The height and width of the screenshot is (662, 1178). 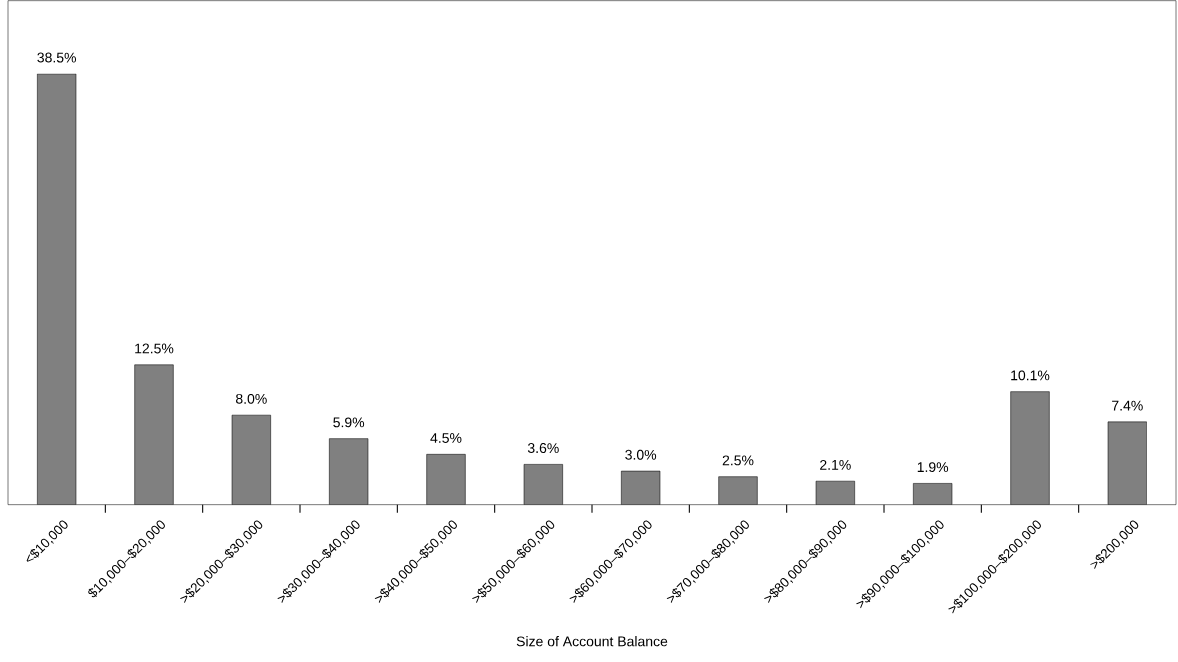 What do you see at coordinates (154, 348) in the screenshot?
I see `data-label: 12.5%` at bounding box center [154, 348].